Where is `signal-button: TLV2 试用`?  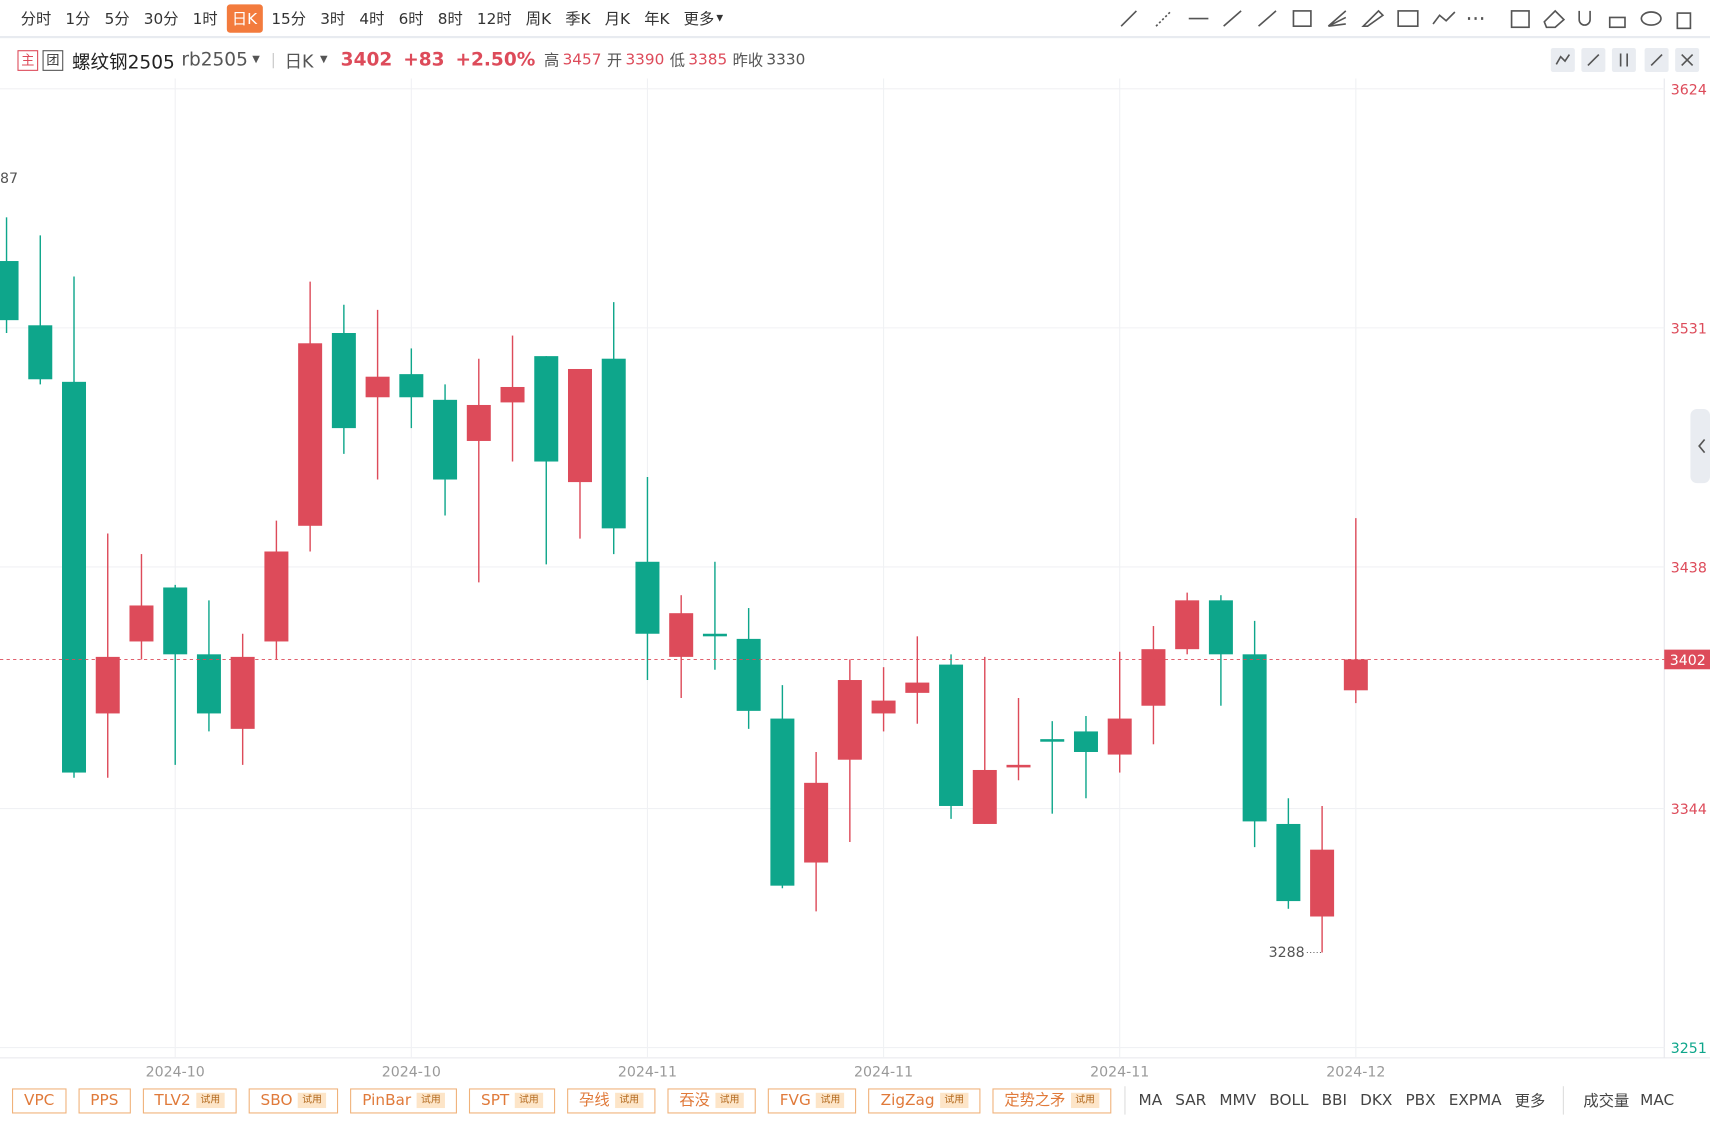
signal-button: TLV2 试用 is located at coordinates (189, 1100).